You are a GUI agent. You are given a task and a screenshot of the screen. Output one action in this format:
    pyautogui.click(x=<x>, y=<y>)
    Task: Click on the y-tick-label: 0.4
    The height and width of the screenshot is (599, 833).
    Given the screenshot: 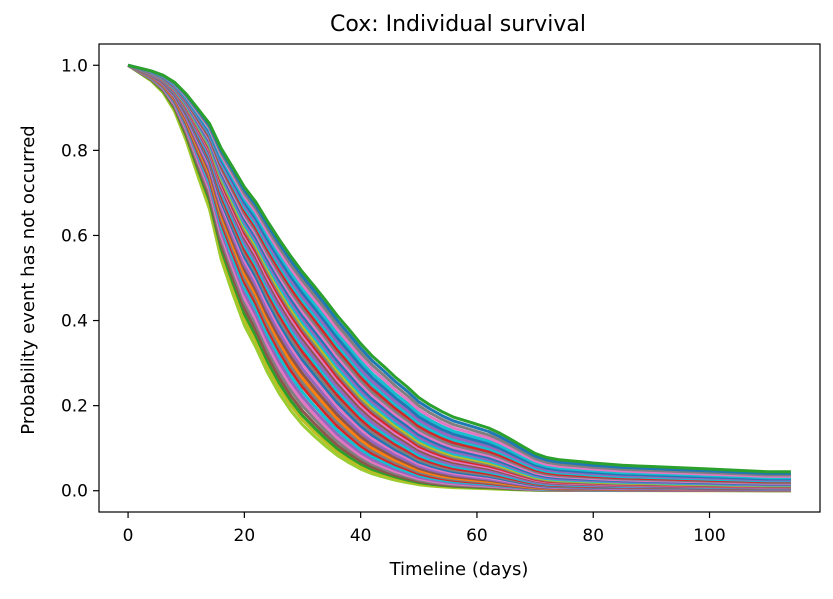 What is the action you would take?
    pyautogui.click(x=74, y=322)
    